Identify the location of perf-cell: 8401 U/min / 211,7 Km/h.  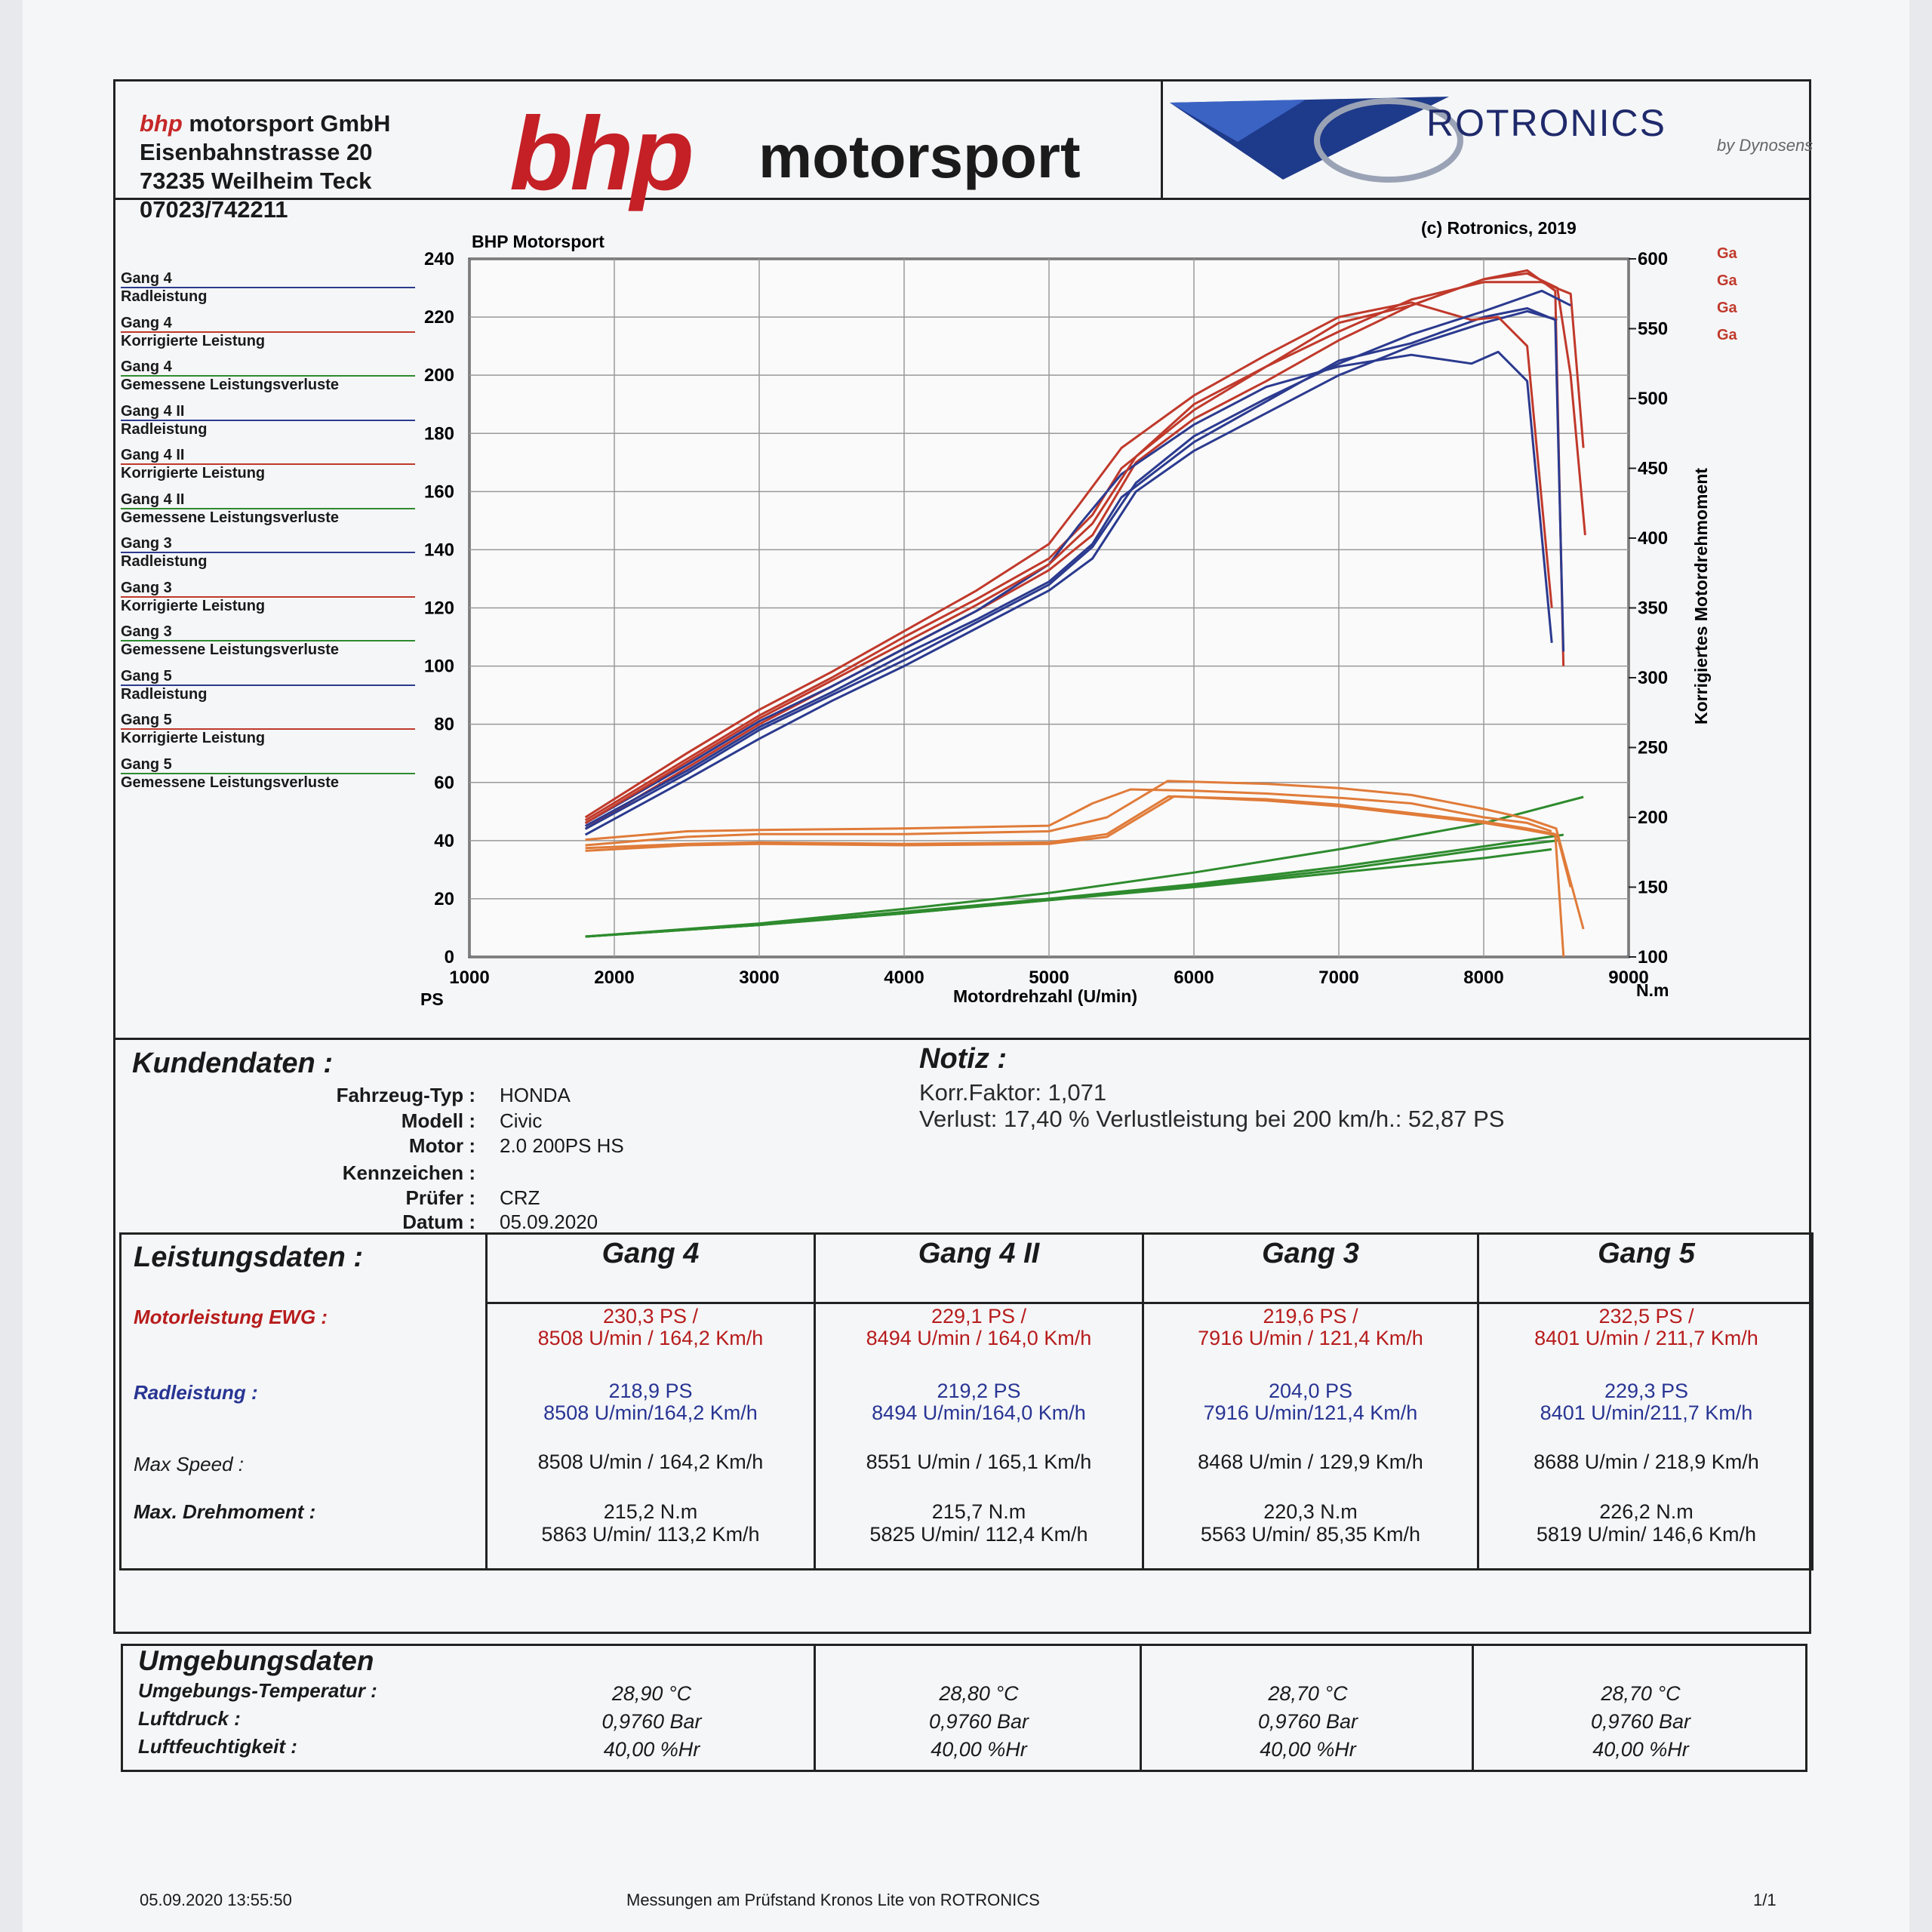
(1646, 1338).